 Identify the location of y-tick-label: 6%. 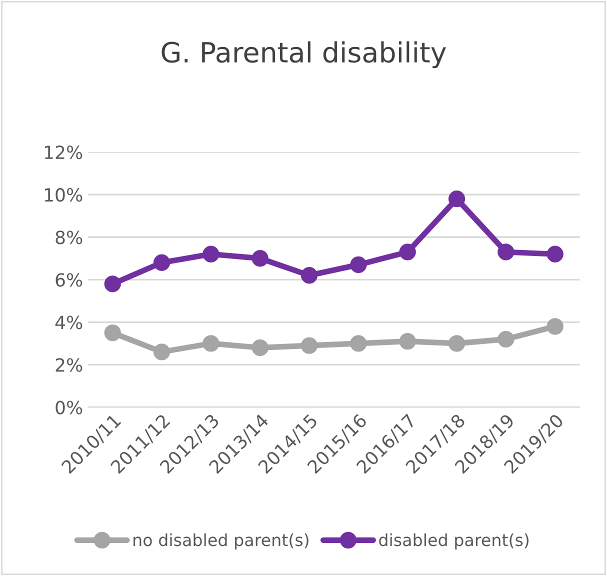
(69, 280).